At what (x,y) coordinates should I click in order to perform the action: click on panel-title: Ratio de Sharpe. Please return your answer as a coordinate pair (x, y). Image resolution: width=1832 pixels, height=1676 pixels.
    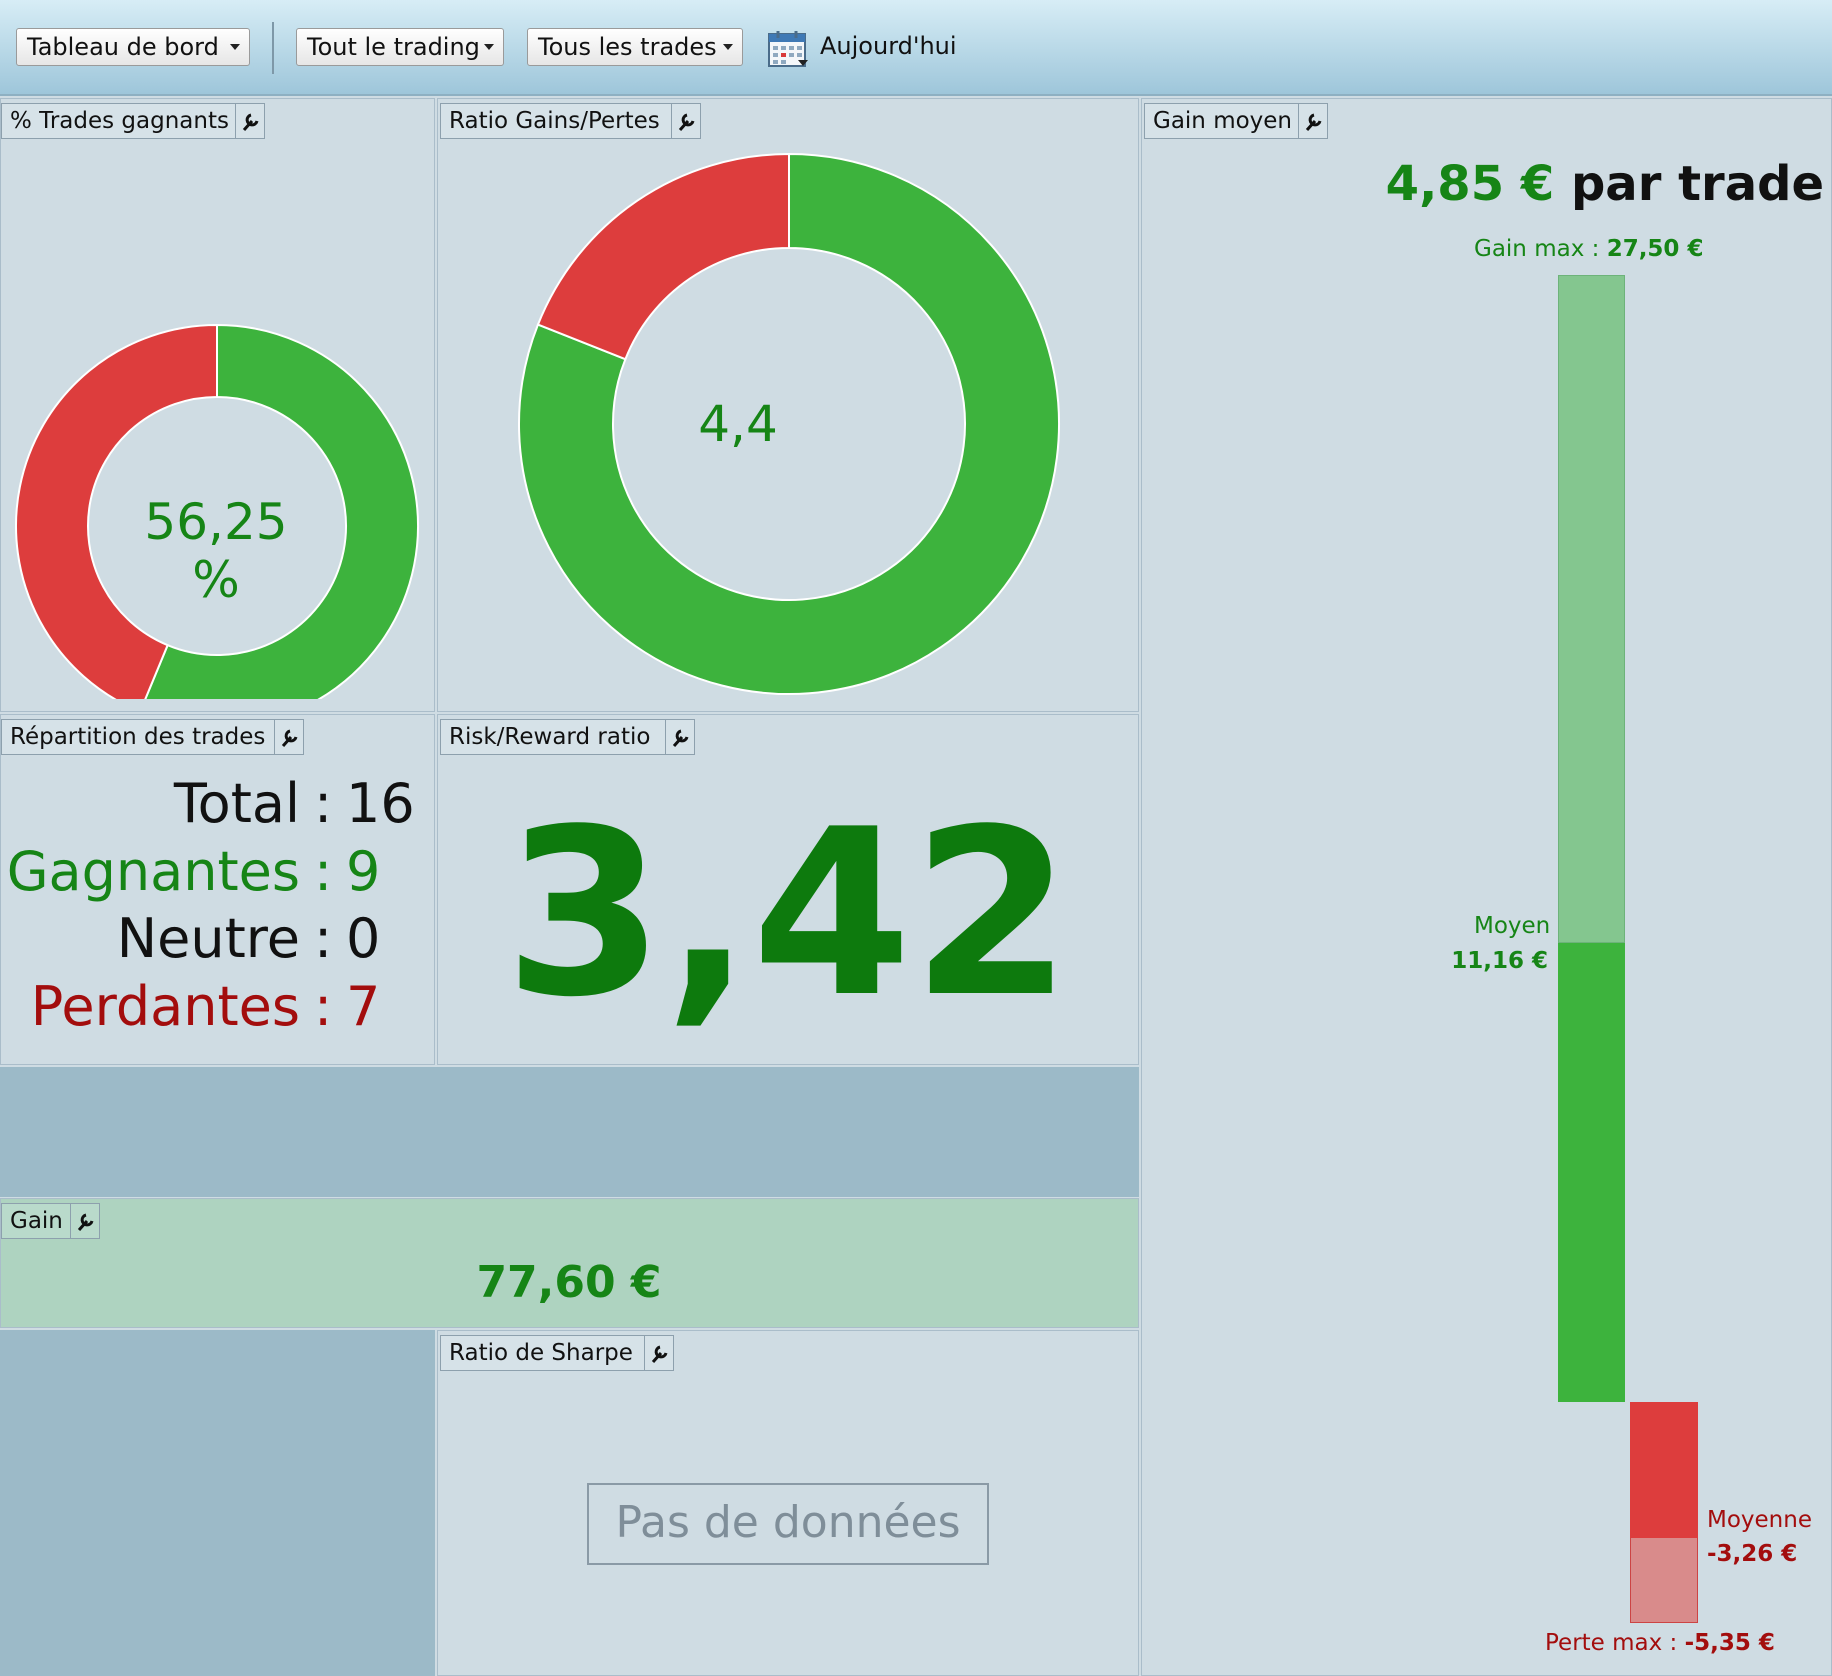
    Looking at the image, I should click on (542, 1353).